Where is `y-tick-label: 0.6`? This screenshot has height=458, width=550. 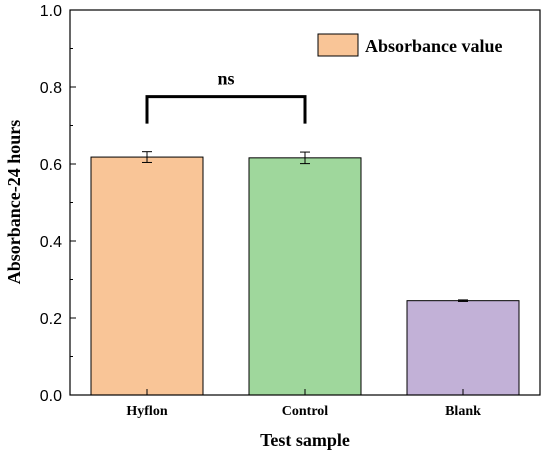
y-tick-label: 0.6 is located at coordinates (51, 165).